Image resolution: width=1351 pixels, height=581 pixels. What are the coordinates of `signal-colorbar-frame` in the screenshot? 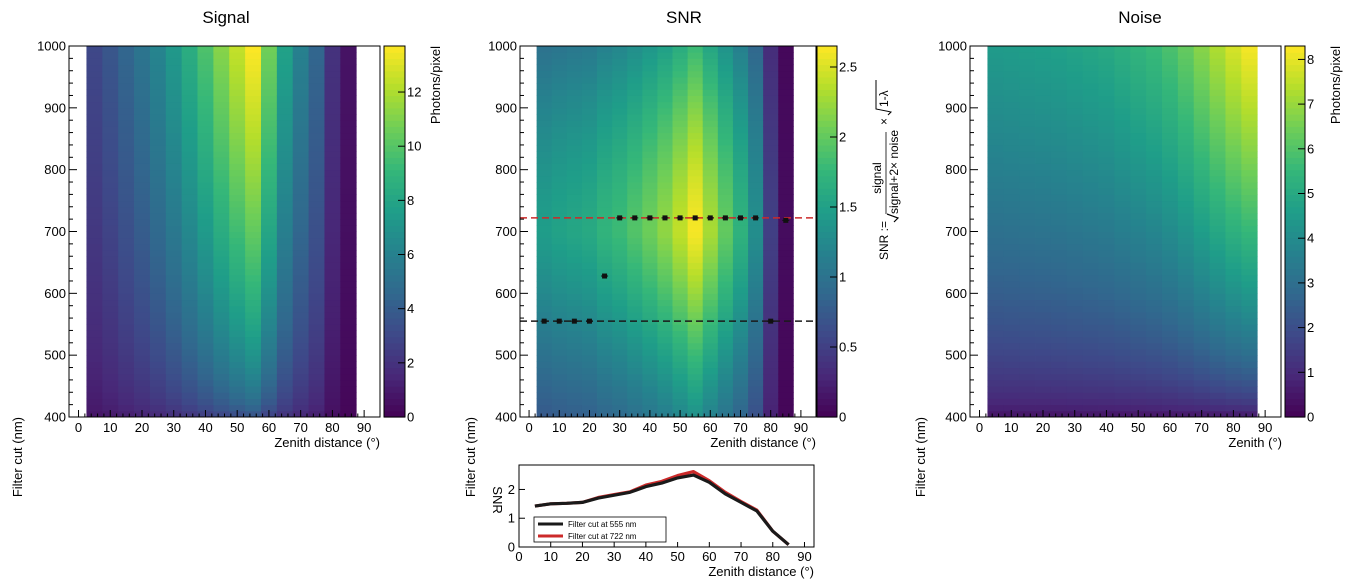 It's located at (394, 231).